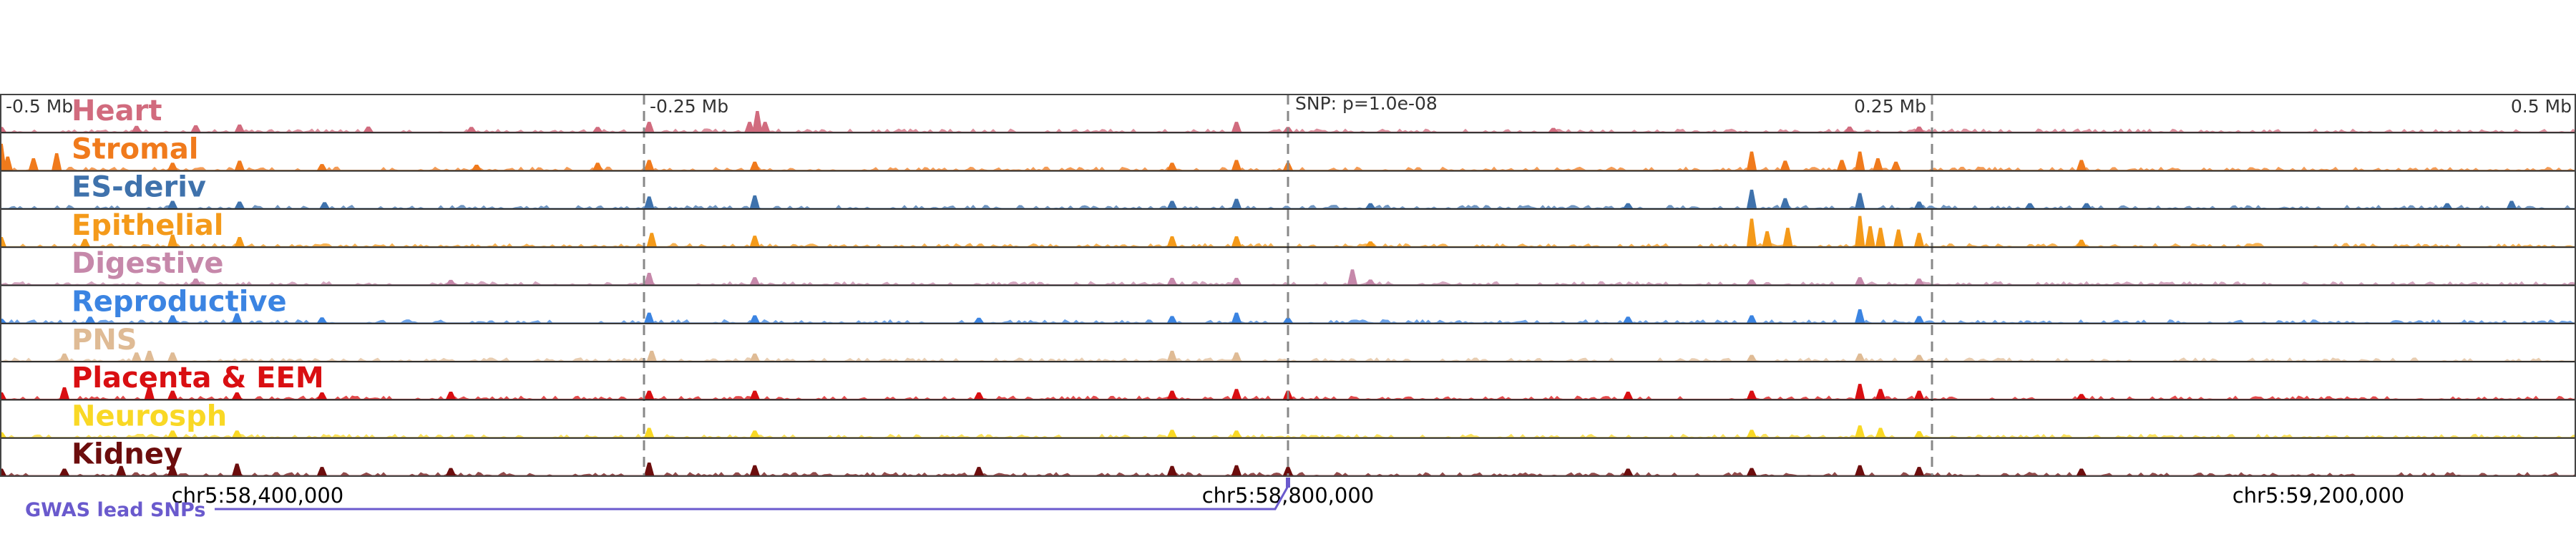 Image resolution: width=2576 pixels, height=537 pixels. What do you see at coordinates (117, 111) in the screenshot?
I see `track-label-heart: Heart` at bounding box center [117, 111].